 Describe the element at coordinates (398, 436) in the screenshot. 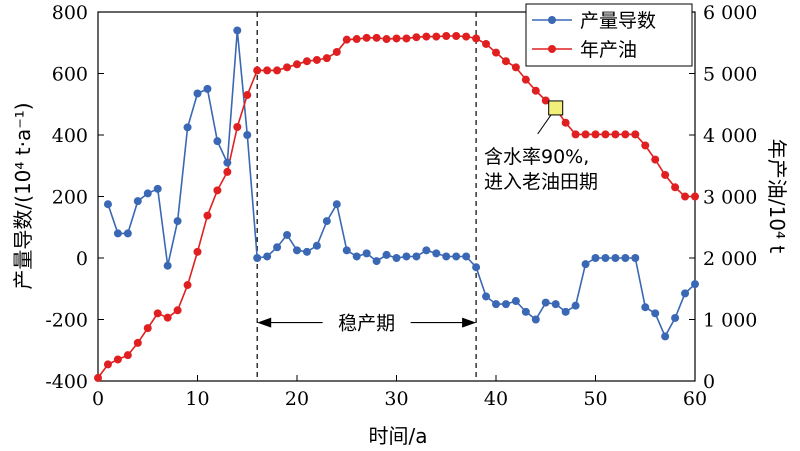

I see `x-axis-title: 时间/a` at that location.